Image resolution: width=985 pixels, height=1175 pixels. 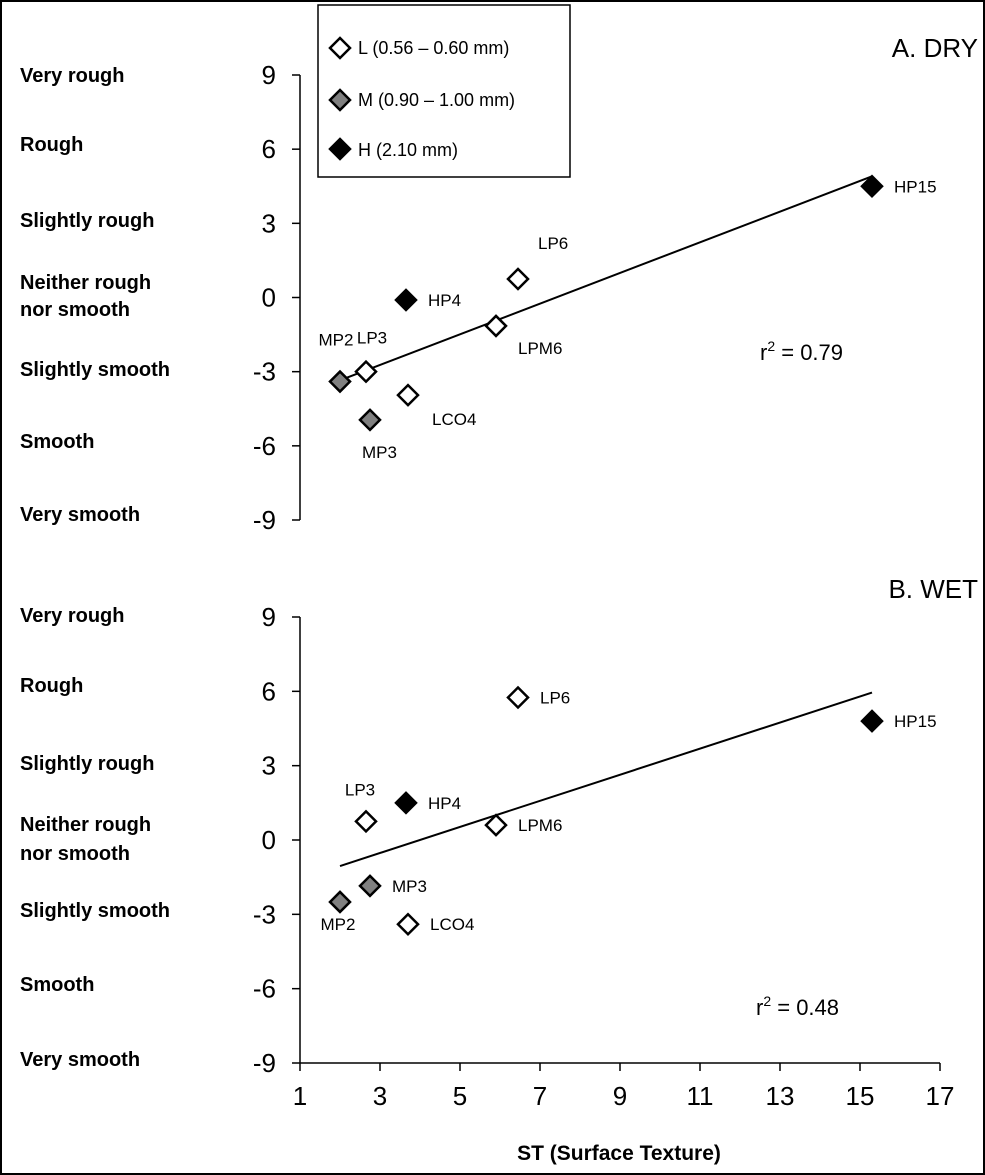 What do you see at coordinates (300, 1096) in the screenshot?
I see `x-tick-label: 1` at bounding box center [300, 1096].